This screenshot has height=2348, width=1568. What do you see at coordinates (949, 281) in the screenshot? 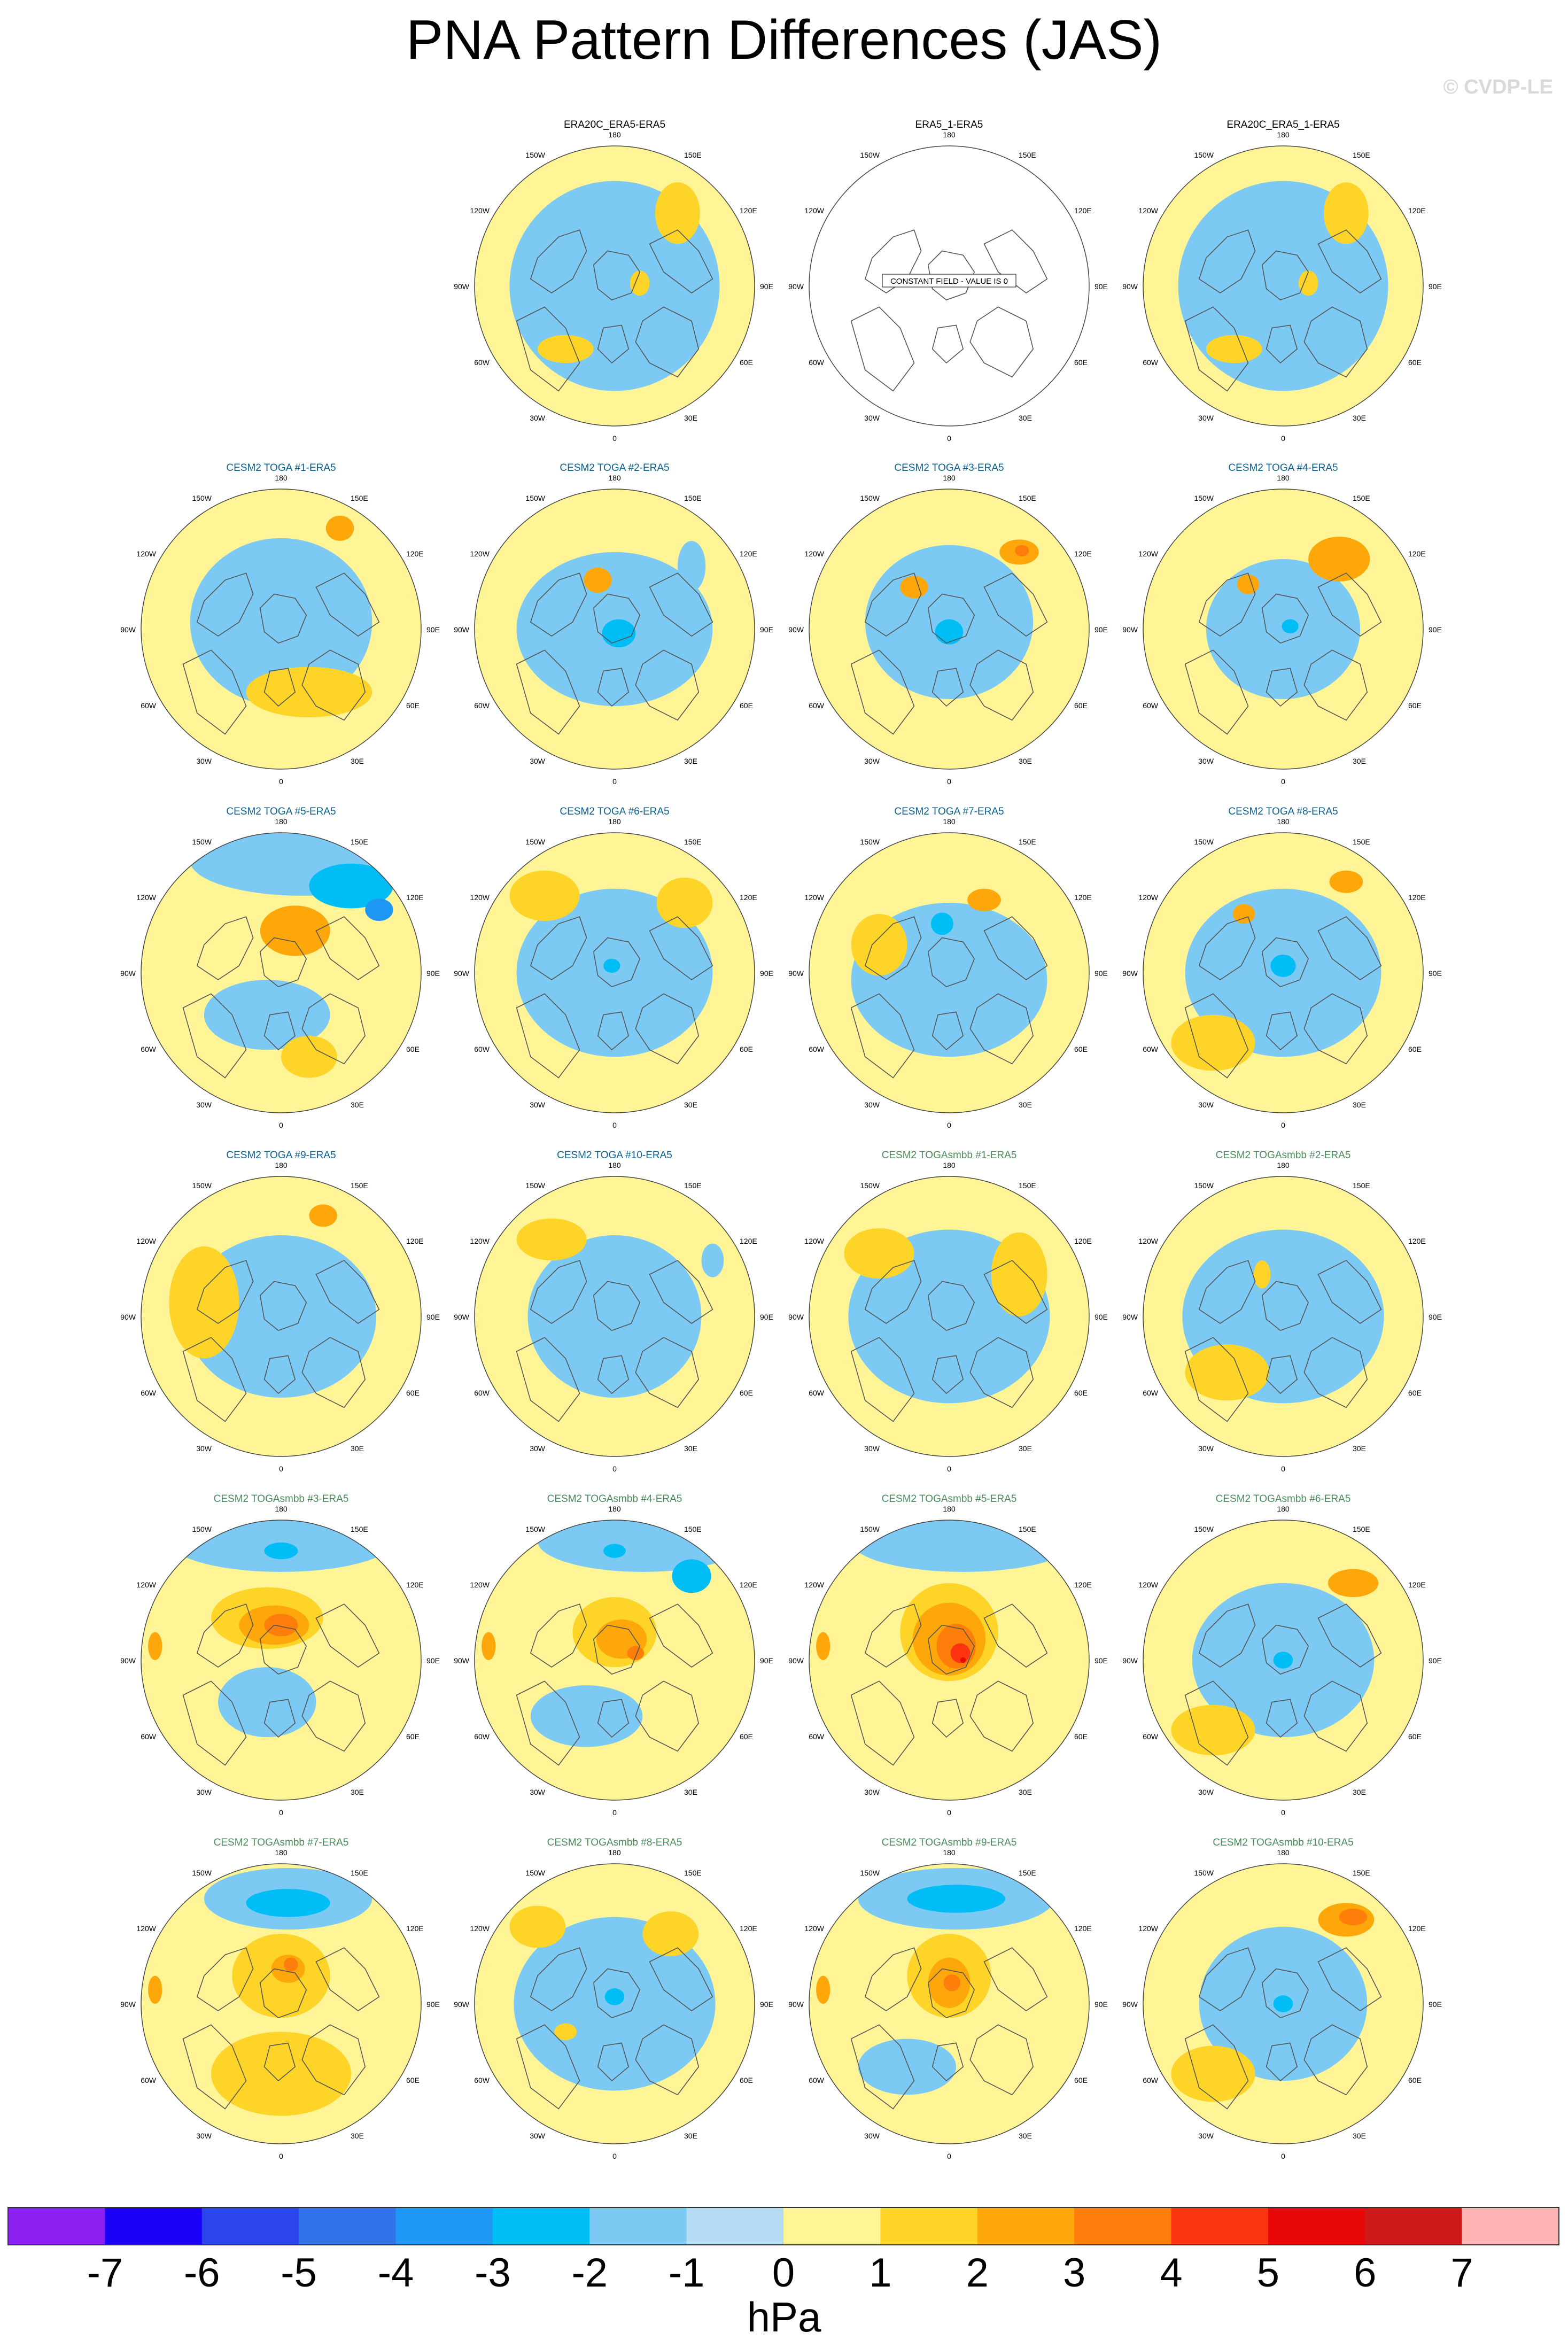
I see `constant-field-label: CONSTANT FIELD - VALUE IS 0` at bounding box center [949, 281].